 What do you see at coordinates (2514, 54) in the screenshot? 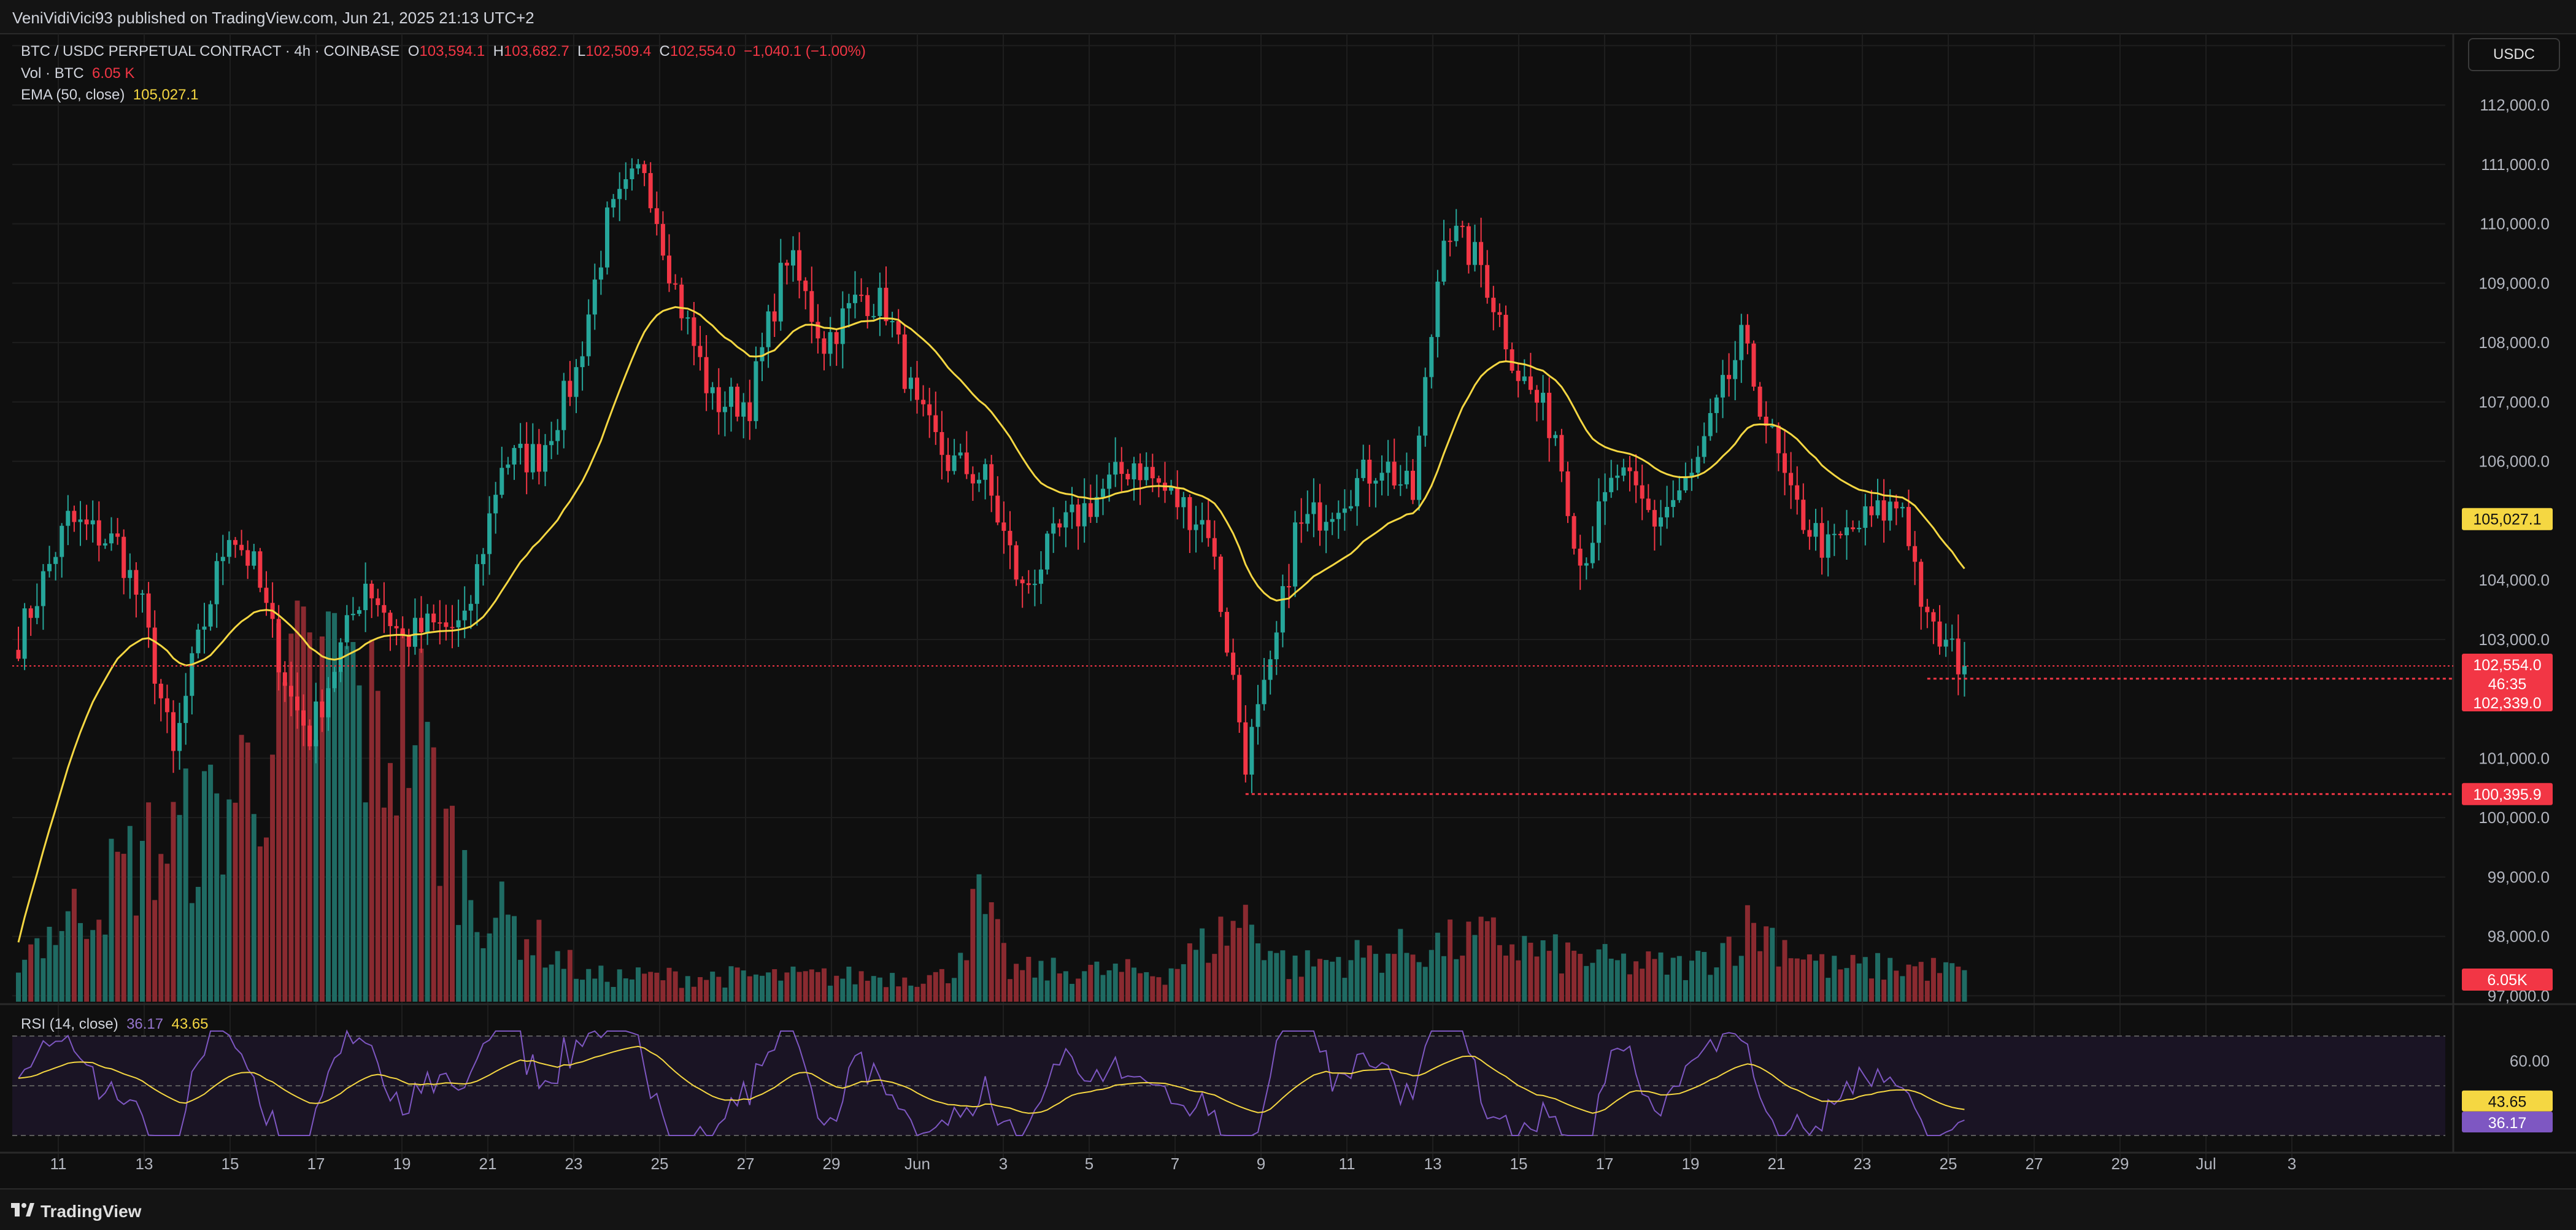
I see `currency-button: USDC` at bounding box center [2514, 54].